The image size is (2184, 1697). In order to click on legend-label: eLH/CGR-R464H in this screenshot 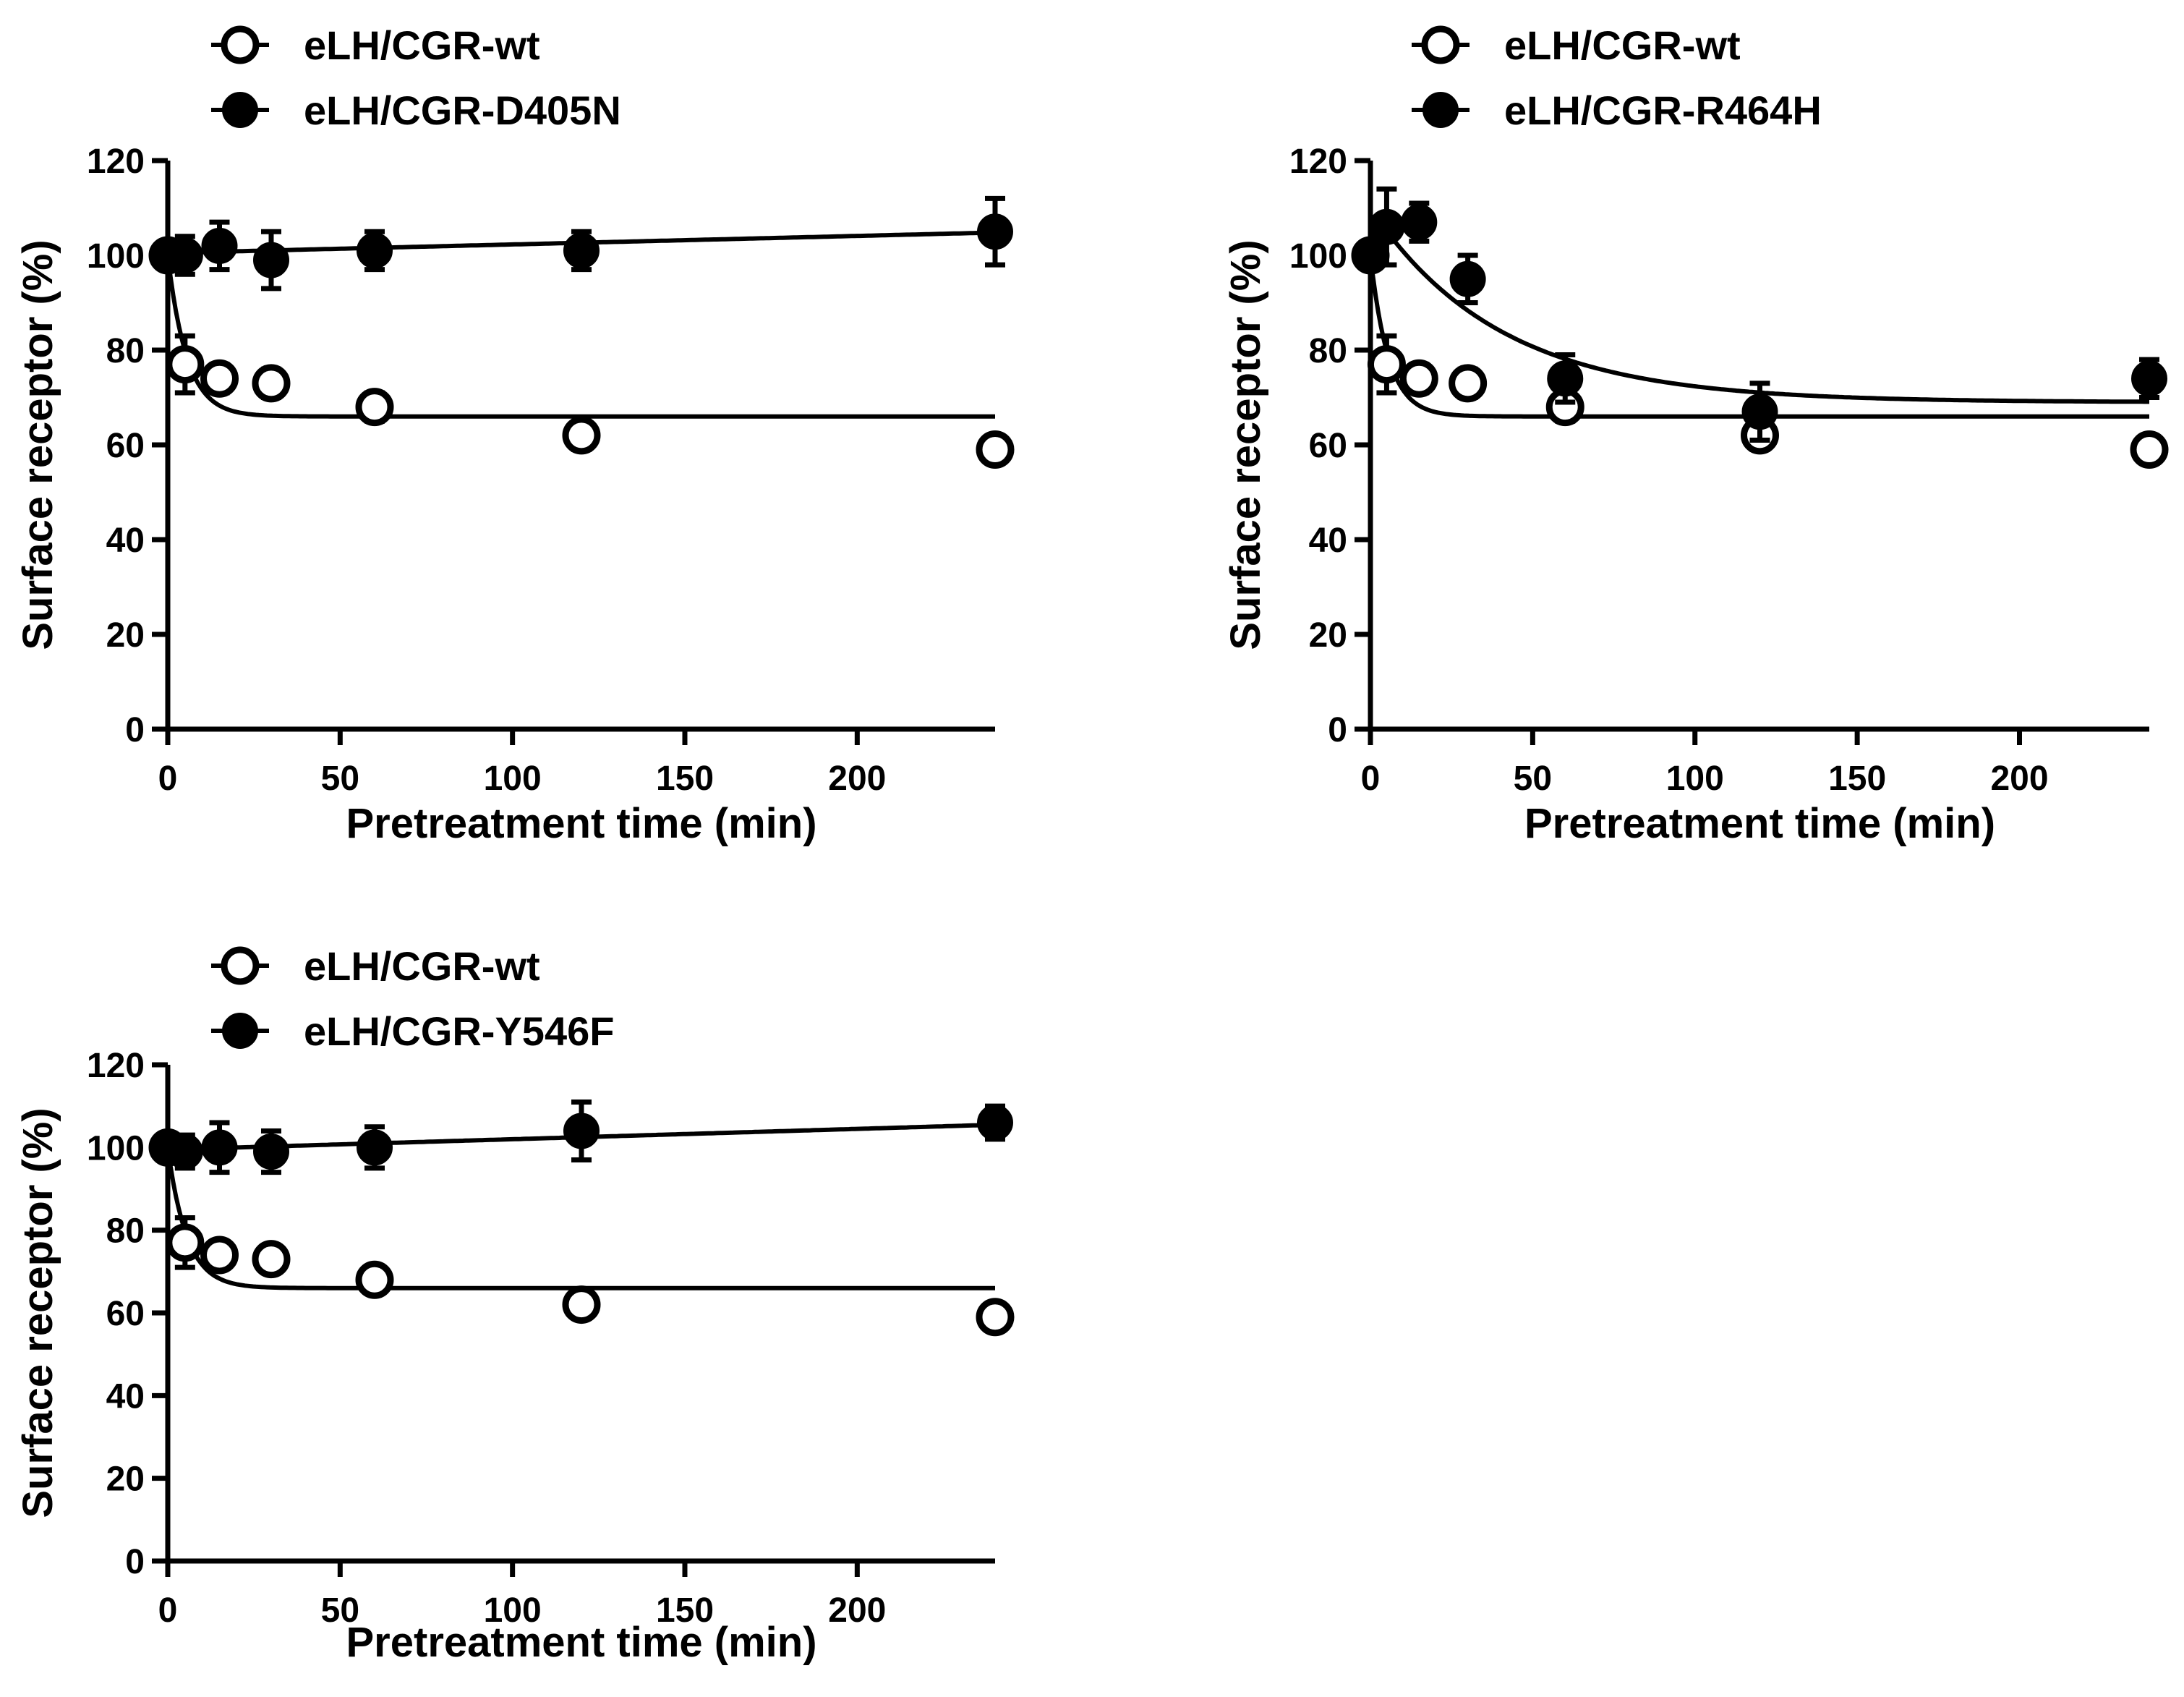, I will do `click(1663, 111)`.